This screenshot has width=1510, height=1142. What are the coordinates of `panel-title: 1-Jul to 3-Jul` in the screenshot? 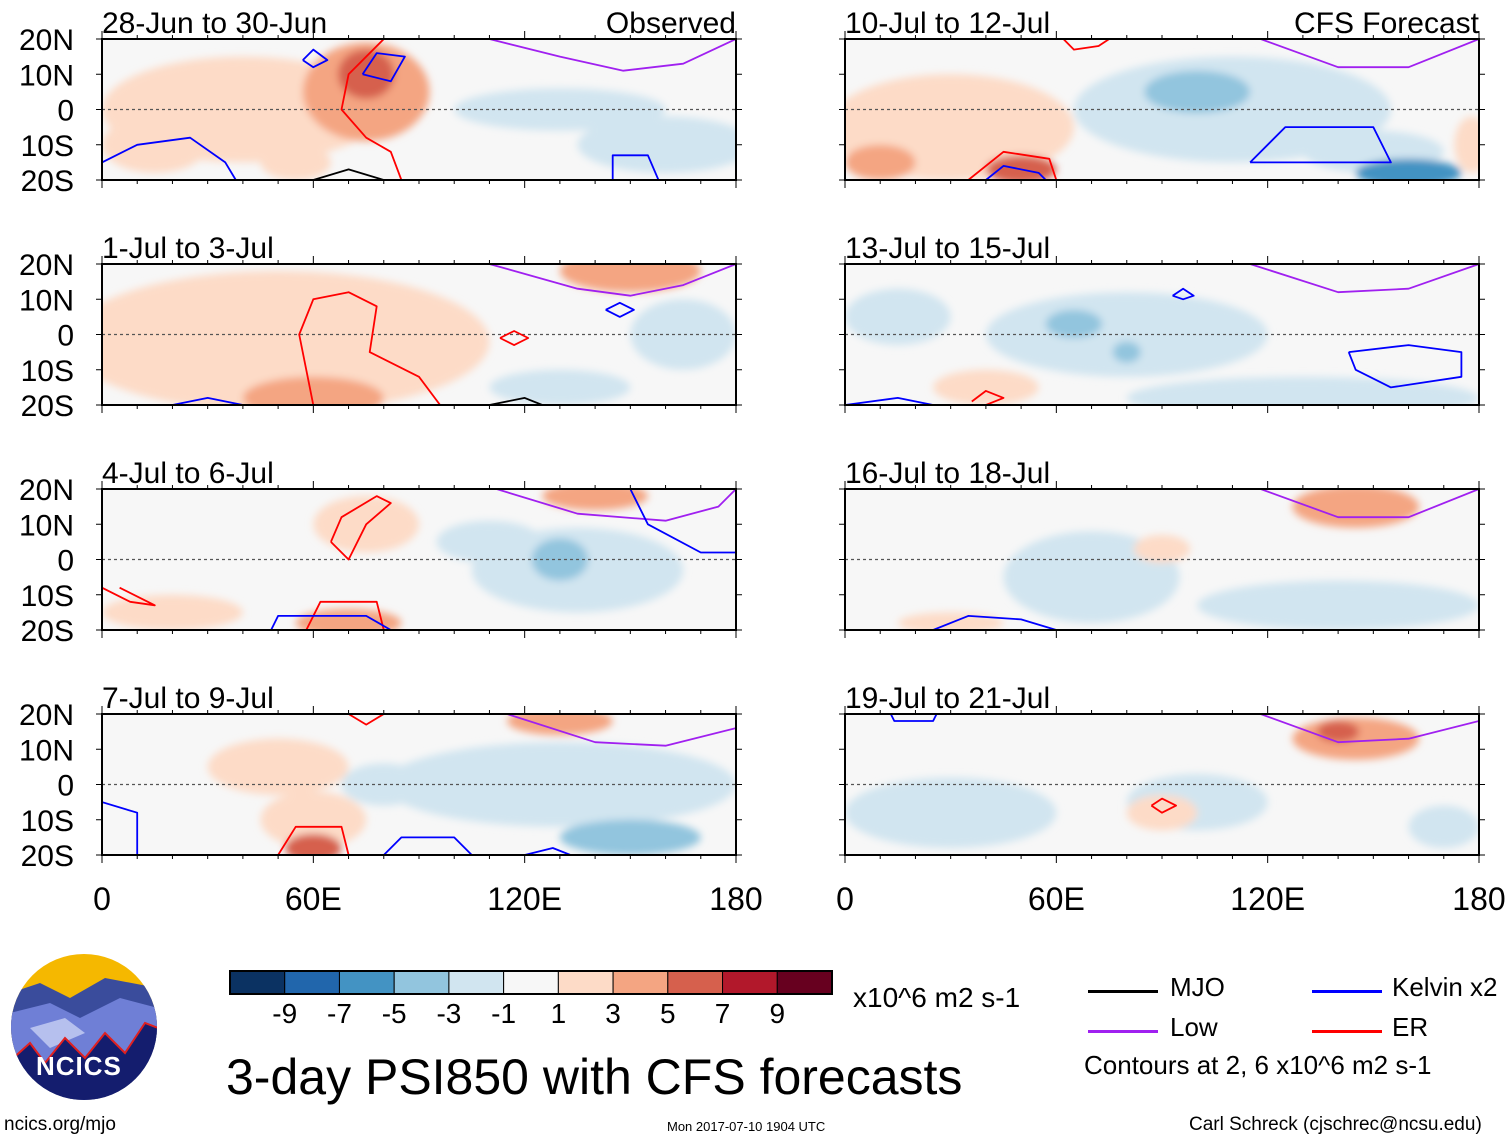 It's located at (188, 248).